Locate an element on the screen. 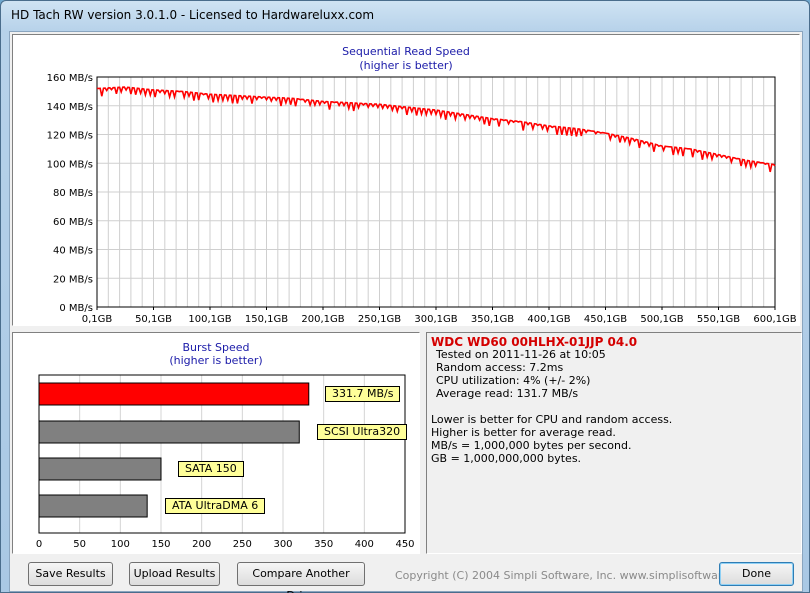  burst-bar-label: 331.7 MB/s is located at coordinates (363, 394).